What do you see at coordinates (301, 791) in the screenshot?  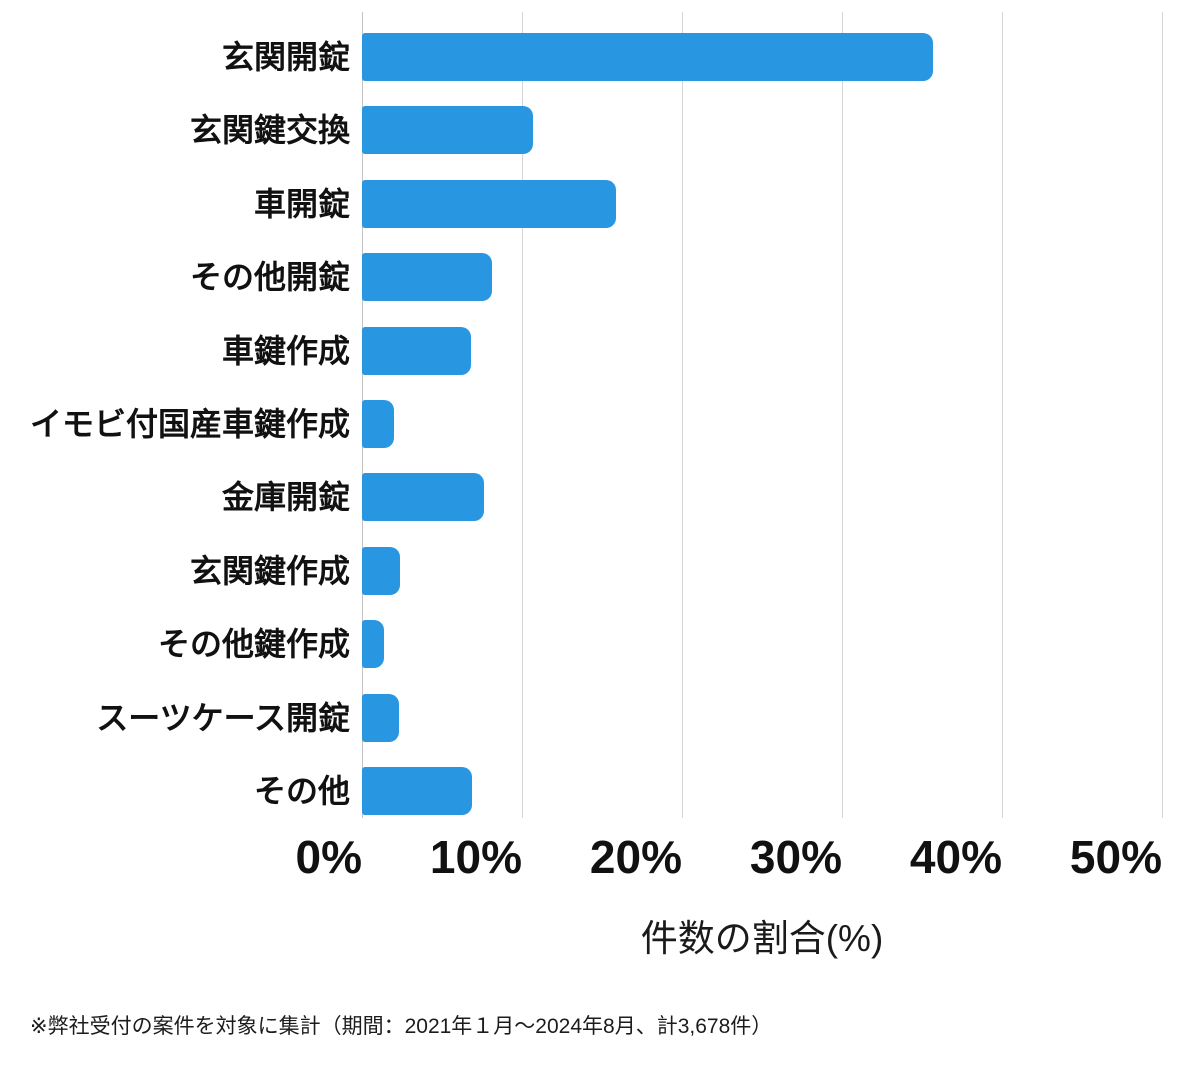 I see `category-label: その他` at bounding box center [301, 791].